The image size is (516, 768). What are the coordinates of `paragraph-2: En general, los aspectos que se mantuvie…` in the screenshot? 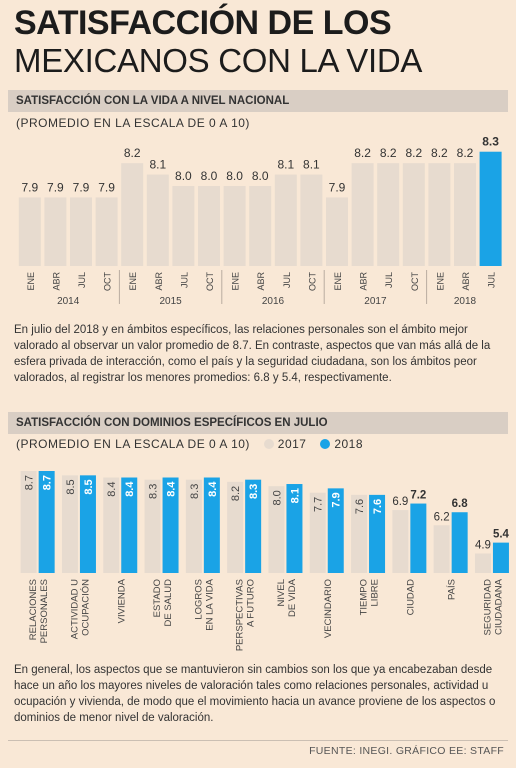 It's located at (255, 694).